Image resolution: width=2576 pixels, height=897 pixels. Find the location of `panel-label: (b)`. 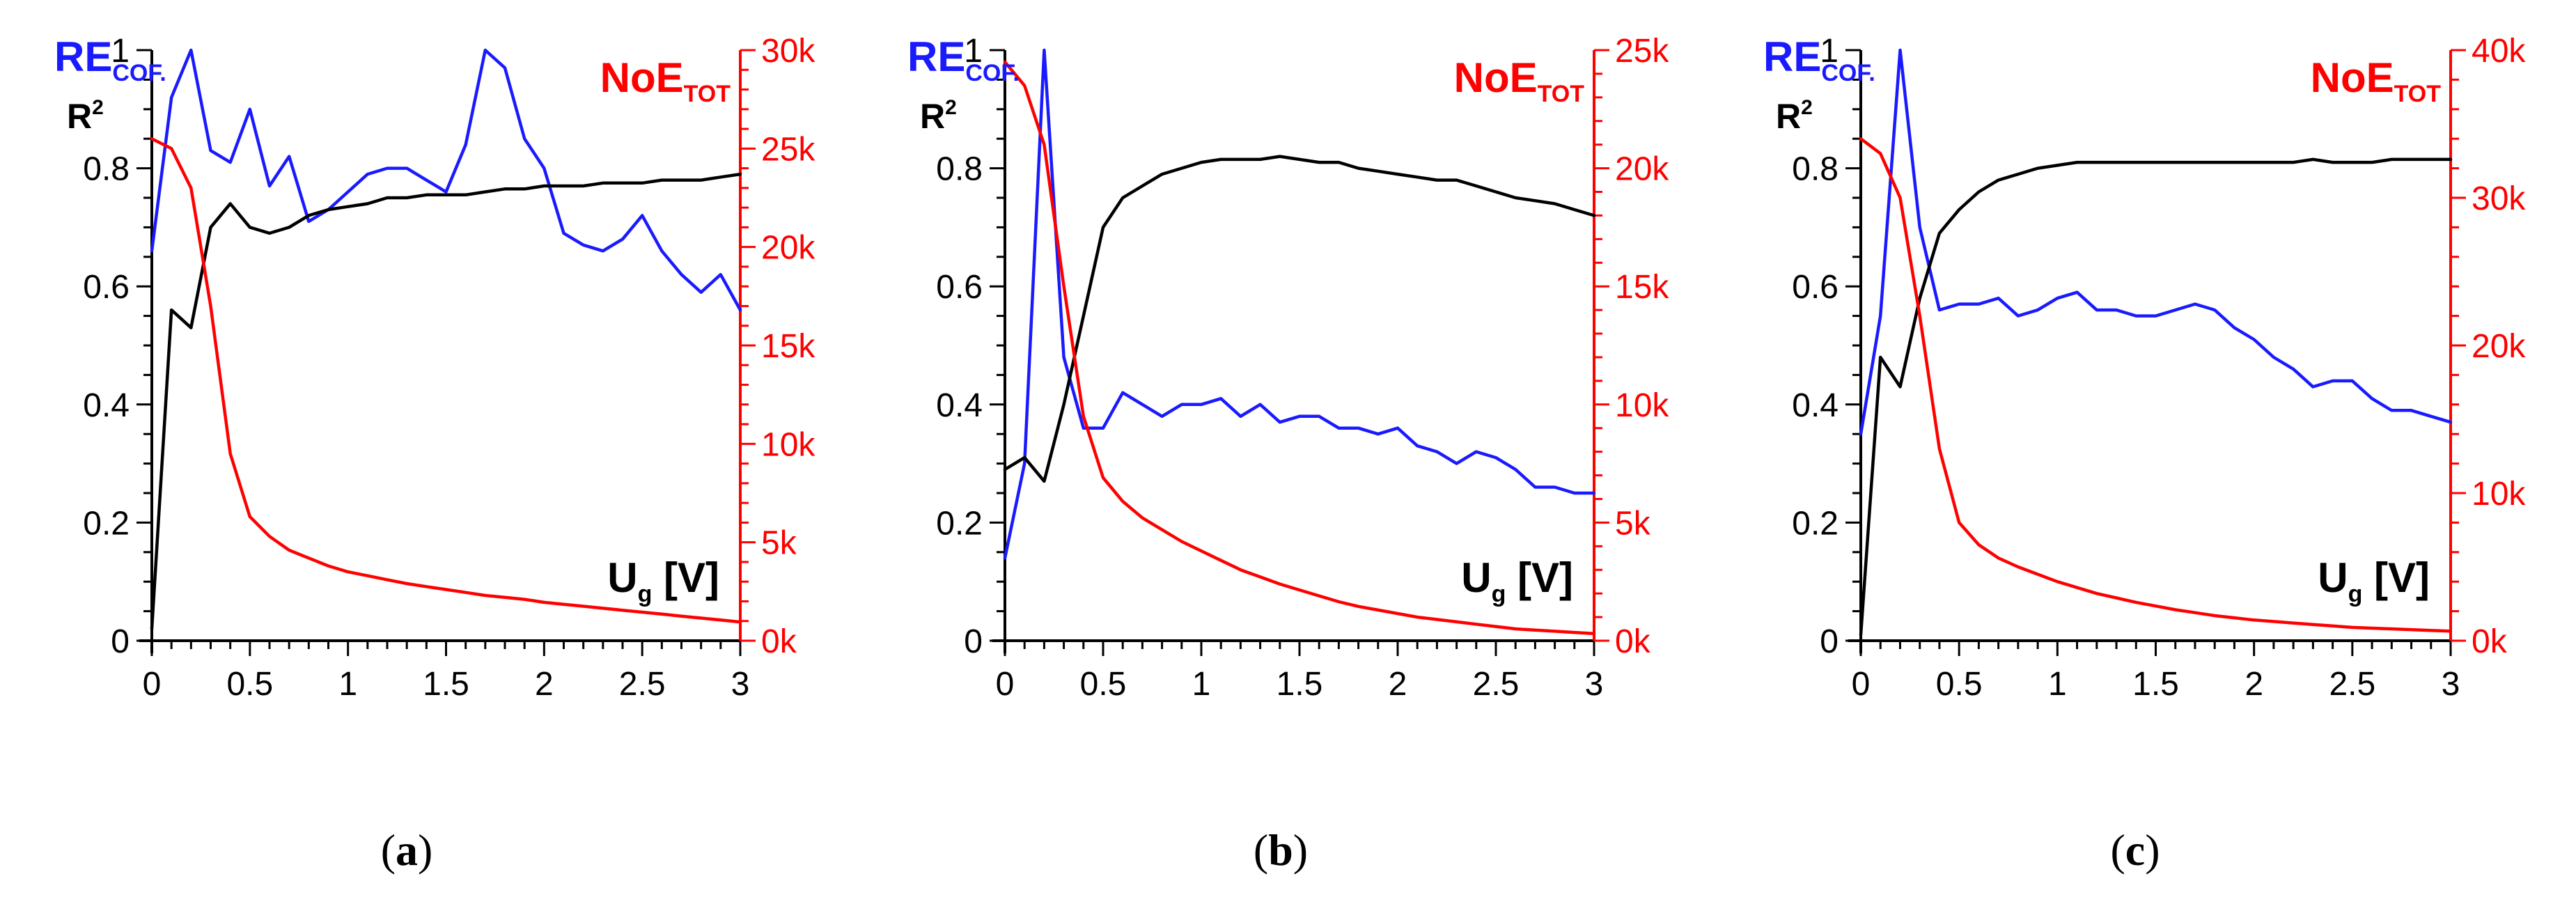

panel-label: (b) is located at coordinates (1281, 850).